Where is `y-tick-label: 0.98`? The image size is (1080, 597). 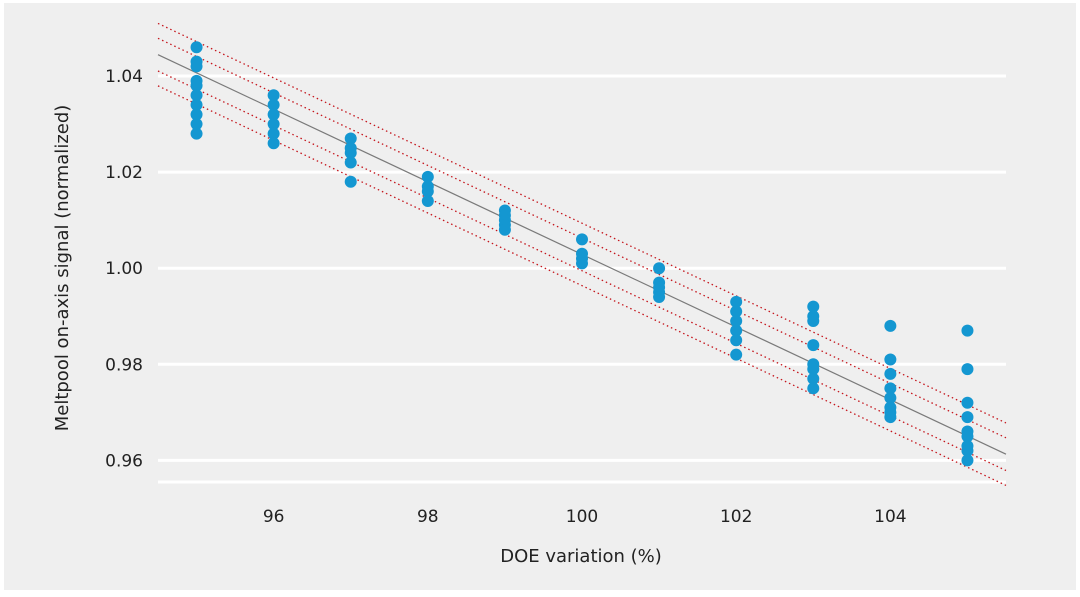
y-tick-label: 0.98 is located at coordinates (124, 365).